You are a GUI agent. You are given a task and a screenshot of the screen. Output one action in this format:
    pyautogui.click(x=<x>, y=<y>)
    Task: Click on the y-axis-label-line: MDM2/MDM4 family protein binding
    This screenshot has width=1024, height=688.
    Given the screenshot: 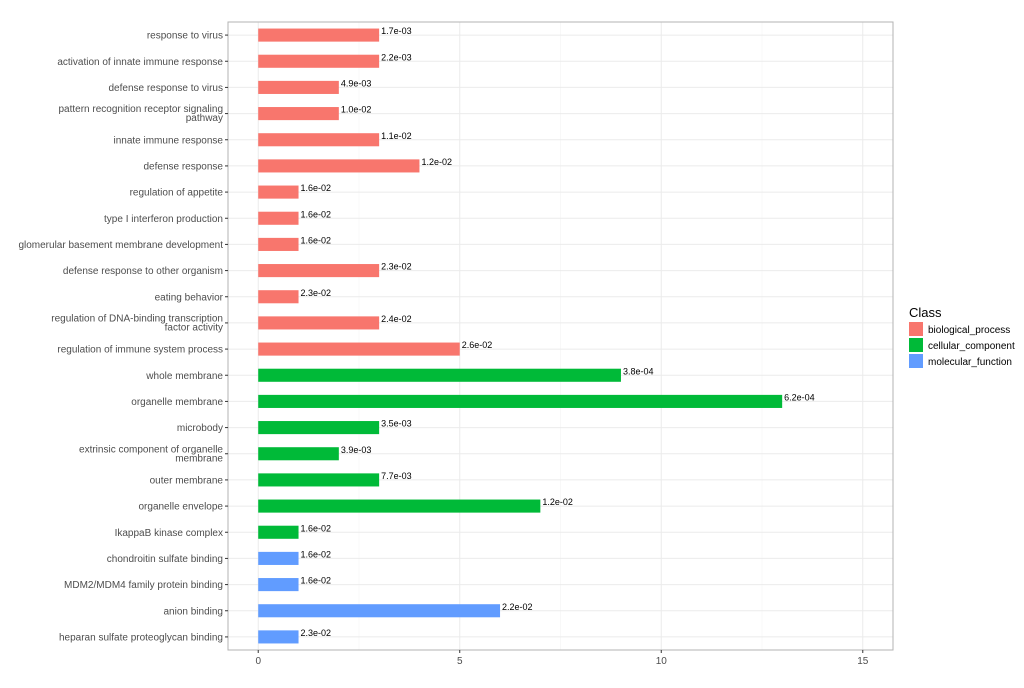 What is the action you would take?
    pyautogui.click(x=143, y=585)
    